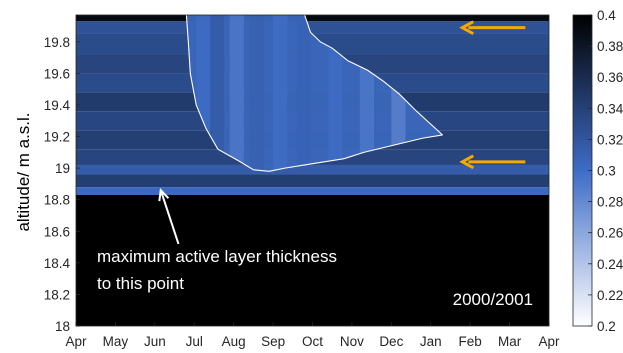 This screenshot has height=353, width=623. What do you see at coordinates (57, 73) in the screenshot?
I see `y-tick-label-8: 19.6` at bounding box center [57, 73].